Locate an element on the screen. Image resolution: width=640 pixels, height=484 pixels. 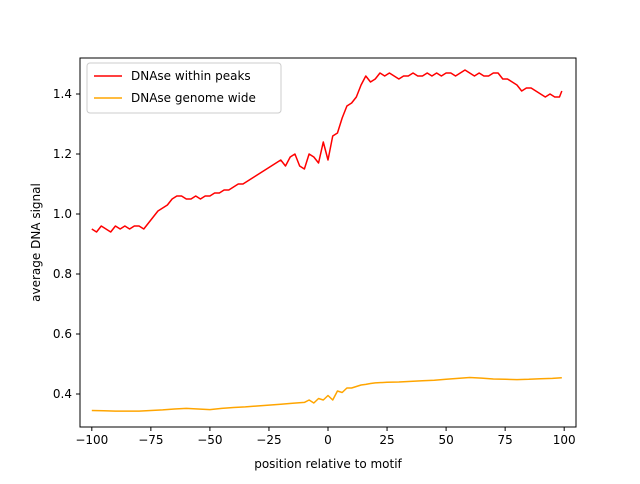
legend: DNAse within peaks DNAse genome wide is located at coordinates (184, 88).